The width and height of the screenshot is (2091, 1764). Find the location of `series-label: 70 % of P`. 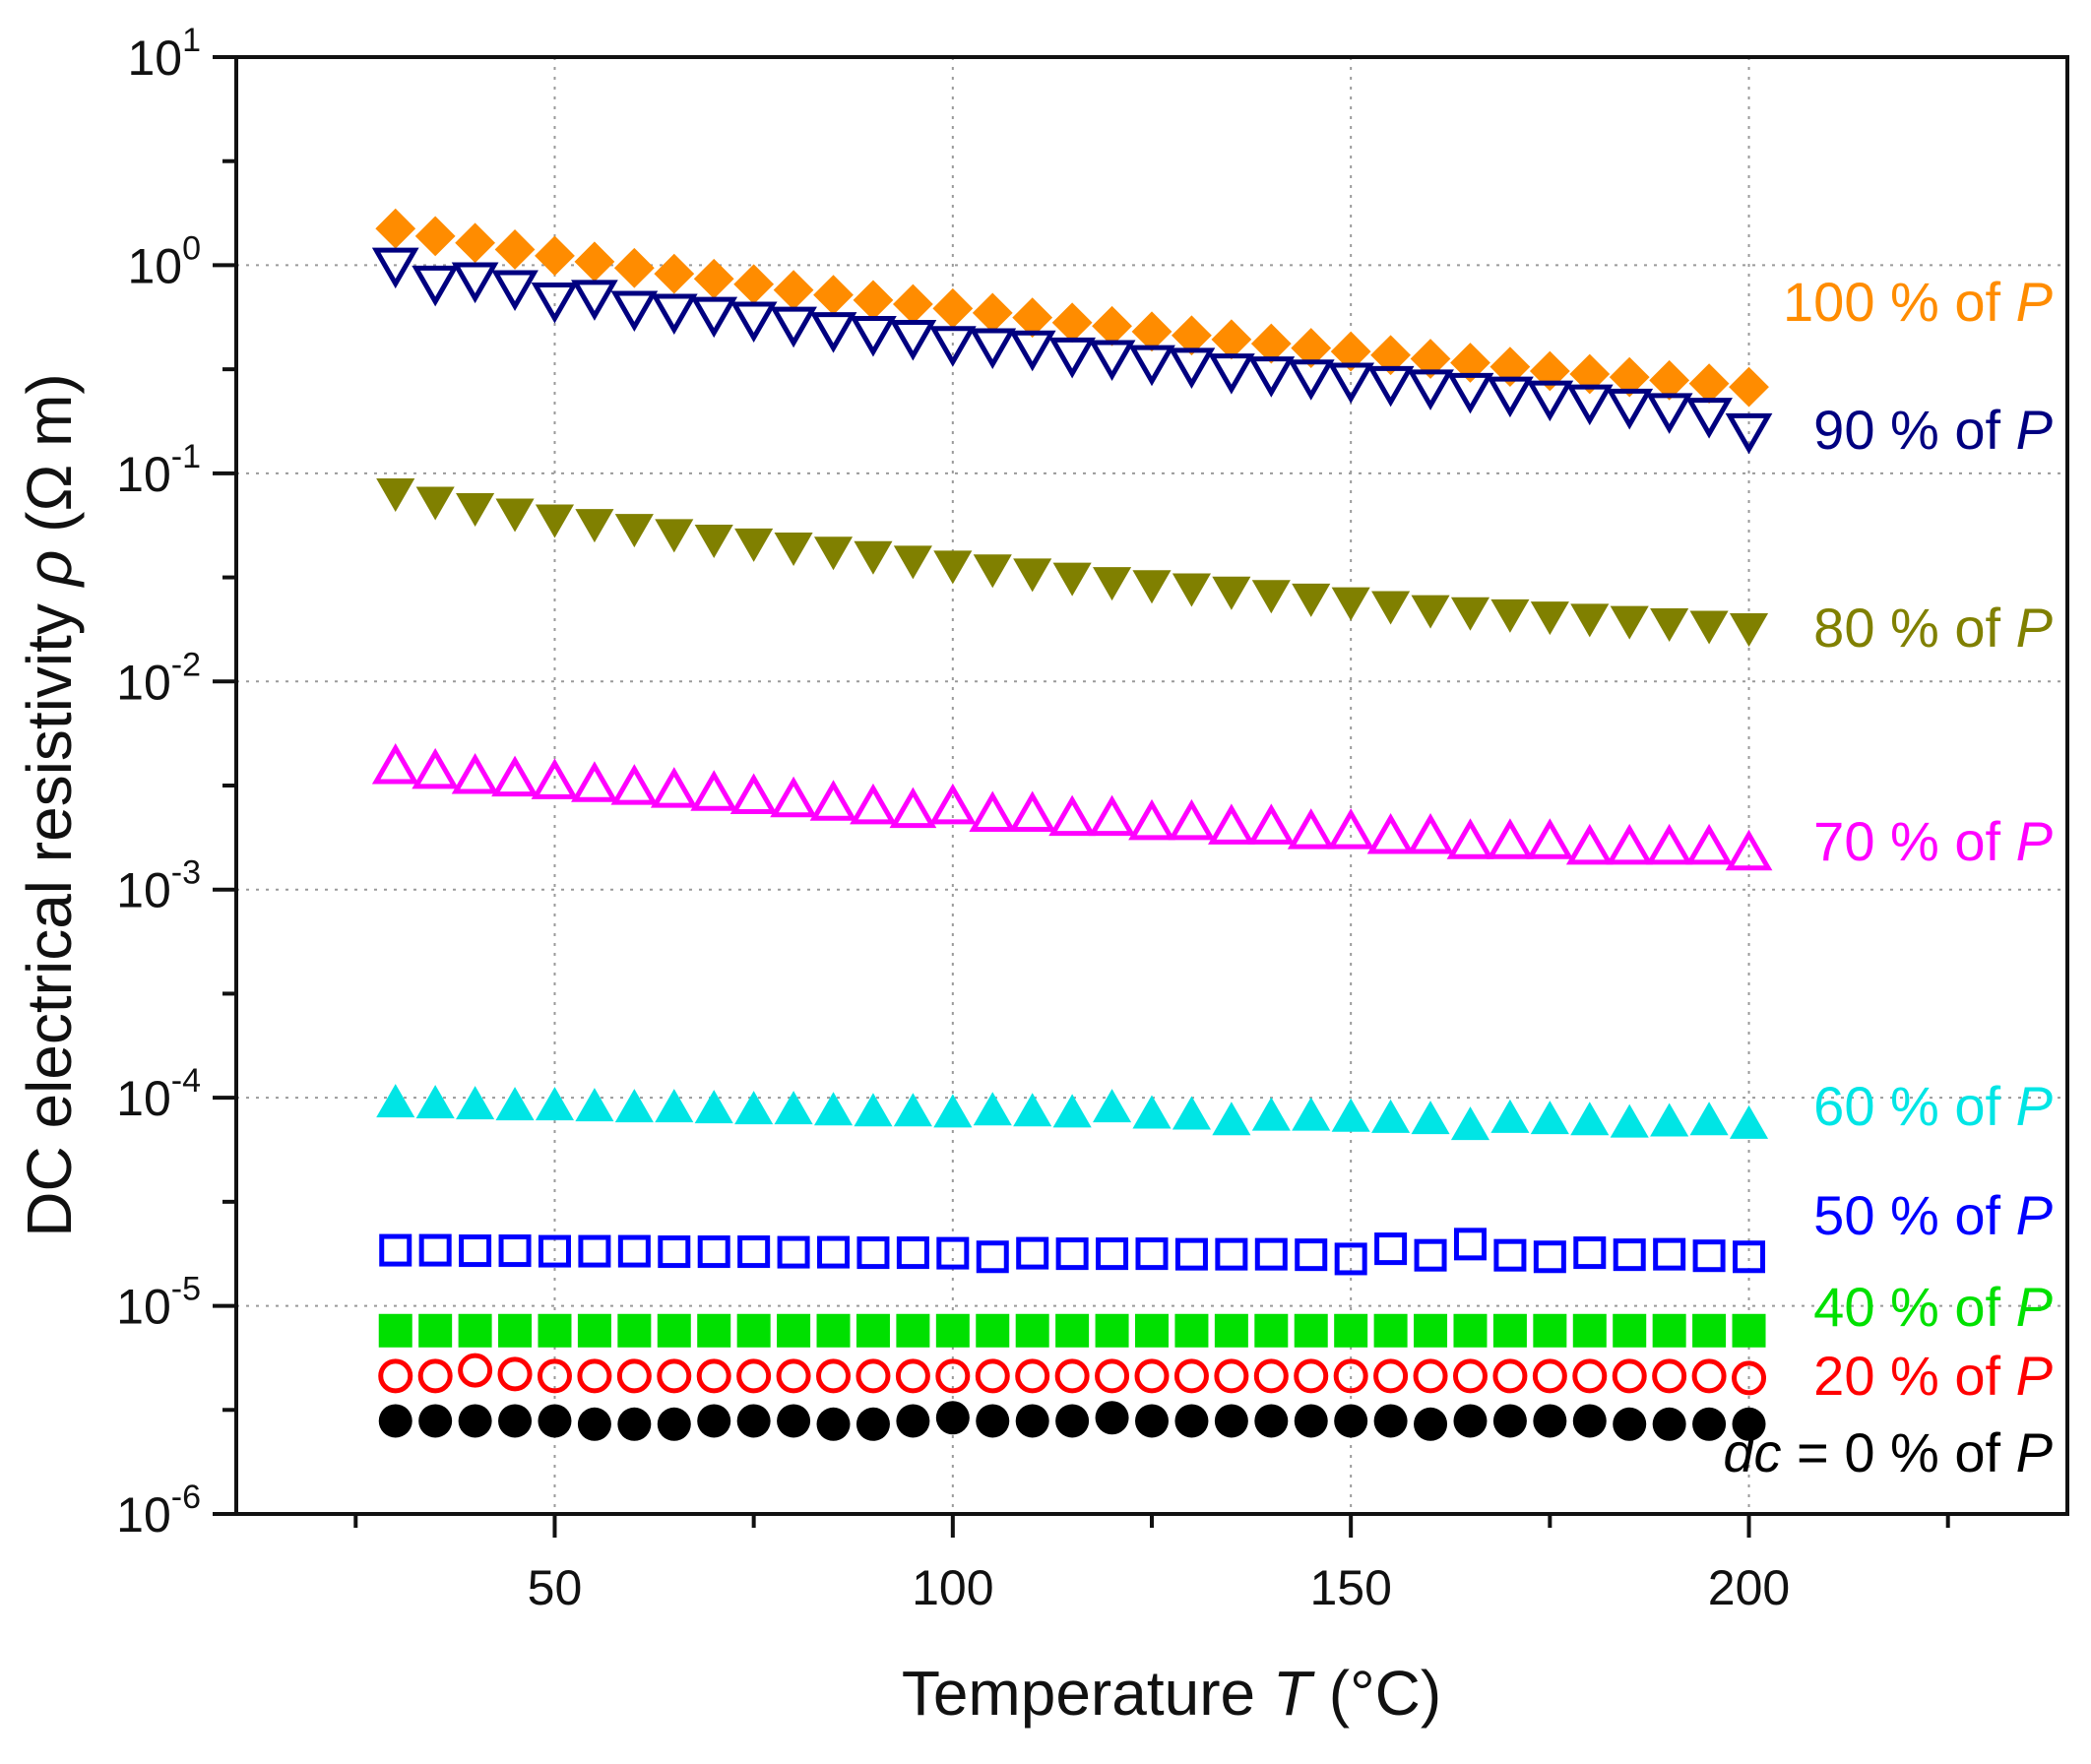

series-label: 70 % of P is located at coordinates (1933, 841).